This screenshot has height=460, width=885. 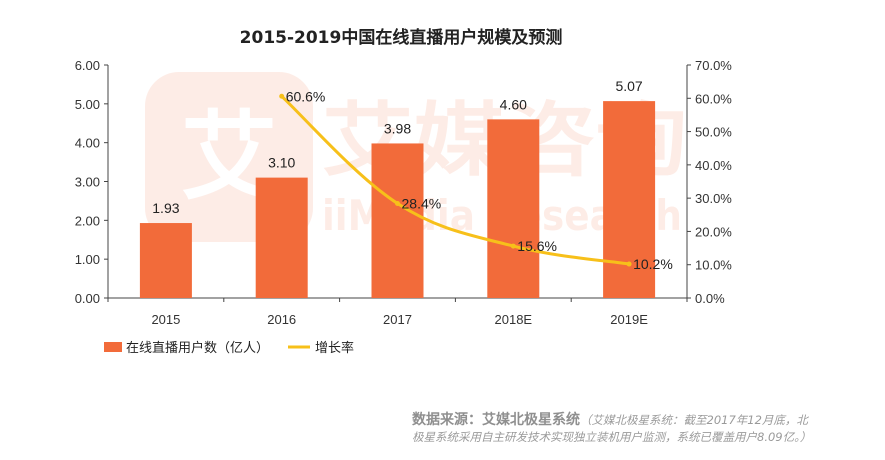 I want to click on growth-rate-line, so click(x=455, y=180).